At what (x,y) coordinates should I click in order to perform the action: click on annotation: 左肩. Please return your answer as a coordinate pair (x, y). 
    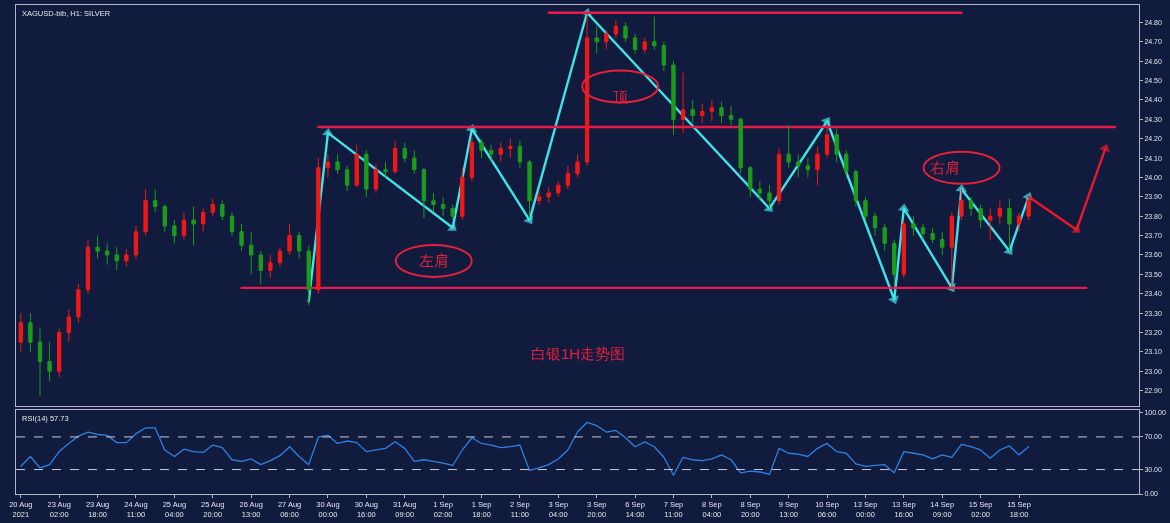
    Looking at the image, I should click on (434, 260).